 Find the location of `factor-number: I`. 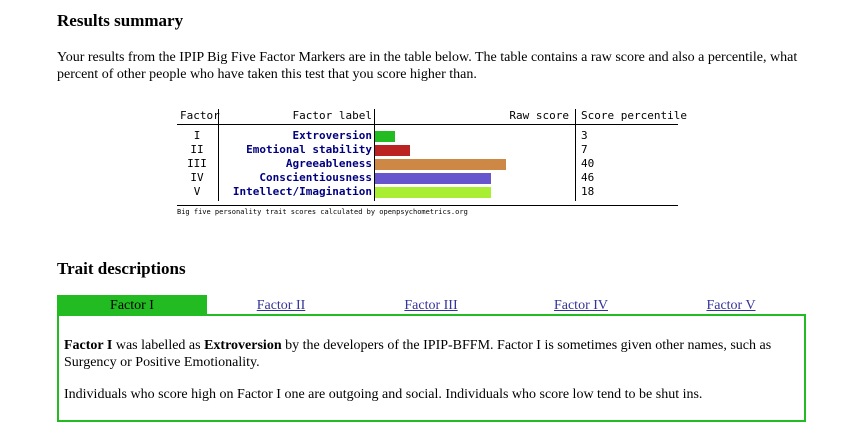

factor-number: I is located at coordinates (197, 135).